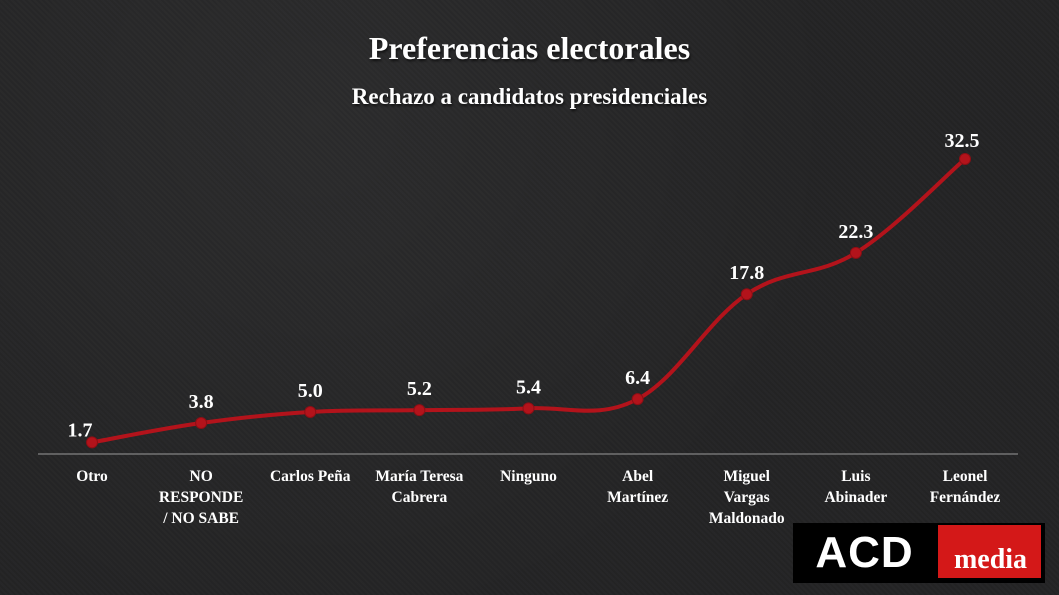 The image size is (1059, 595). Describe the element at coordinates (965, 487) in the screenshot. I see `category-label: Leonel Fernández` at that location.